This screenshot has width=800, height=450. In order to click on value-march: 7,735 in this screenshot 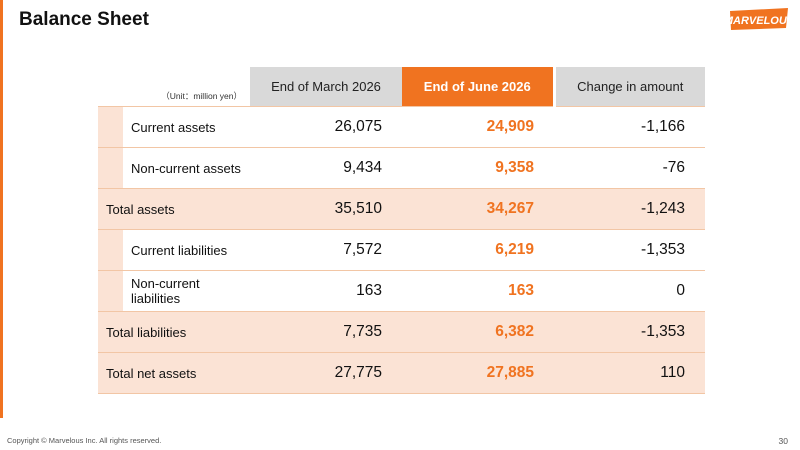, I will do `click(326, 332)`.